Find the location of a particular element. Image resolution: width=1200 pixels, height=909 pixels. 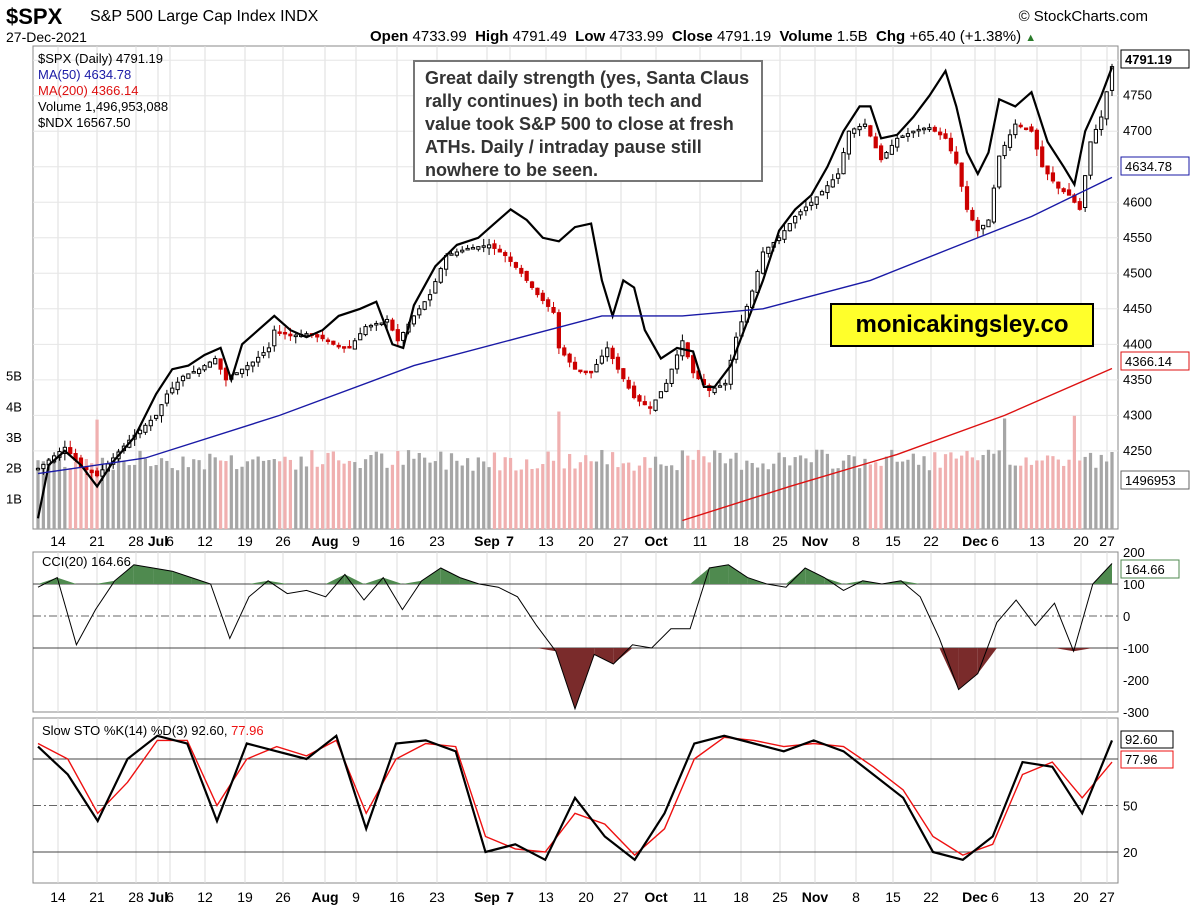

x-tick-label: 15 is located at coordinates (893, 541).